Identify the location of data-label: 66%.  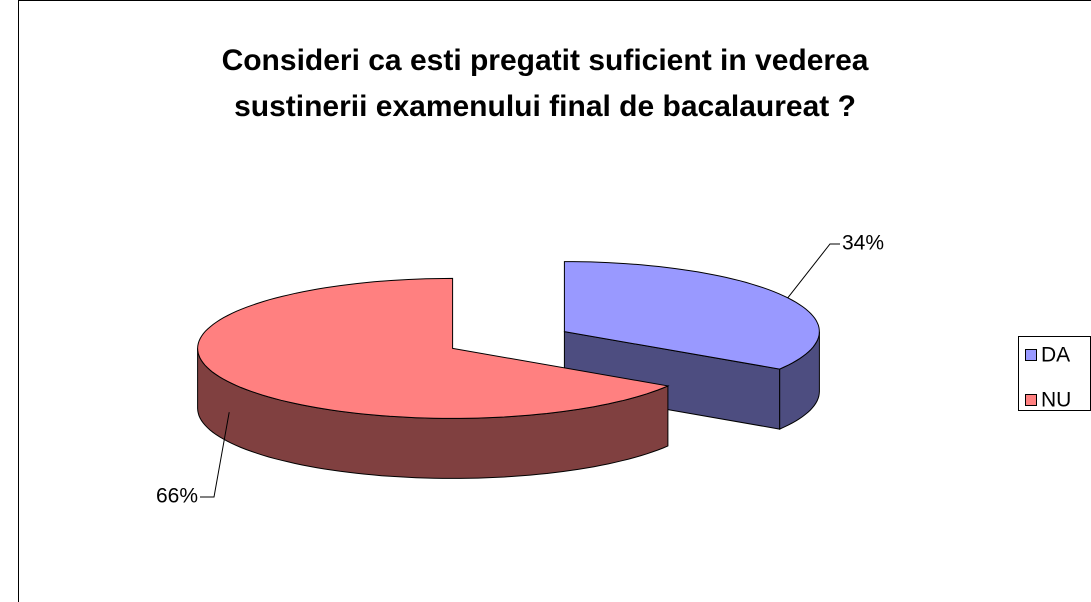
(177, 496).